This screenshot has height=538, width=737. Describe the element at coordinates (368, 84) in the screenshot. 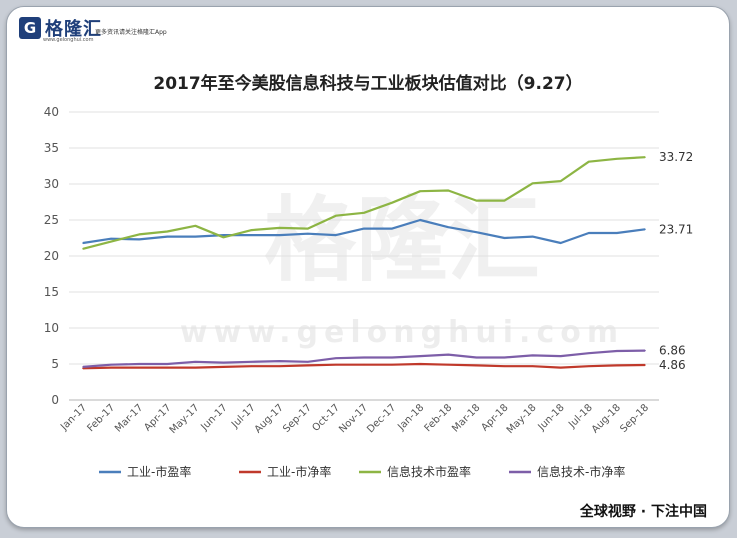

I see `chart-title: 2017年至今美股信息科技与工业板块估值对比（9.27）` at that location.